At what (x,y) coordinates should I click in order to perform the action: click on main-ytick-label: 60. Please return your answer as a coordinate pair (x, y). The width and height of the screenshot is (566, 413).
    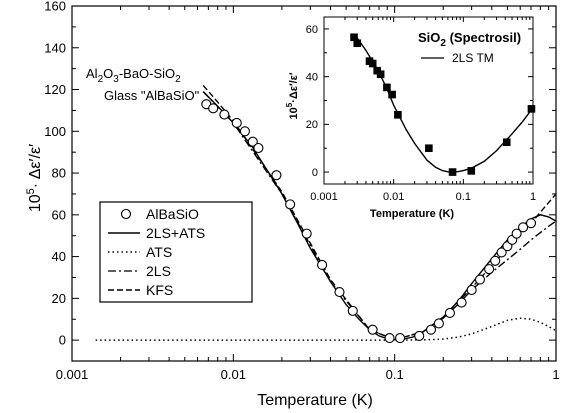
    Looking at the image, I should click on (59, 214).